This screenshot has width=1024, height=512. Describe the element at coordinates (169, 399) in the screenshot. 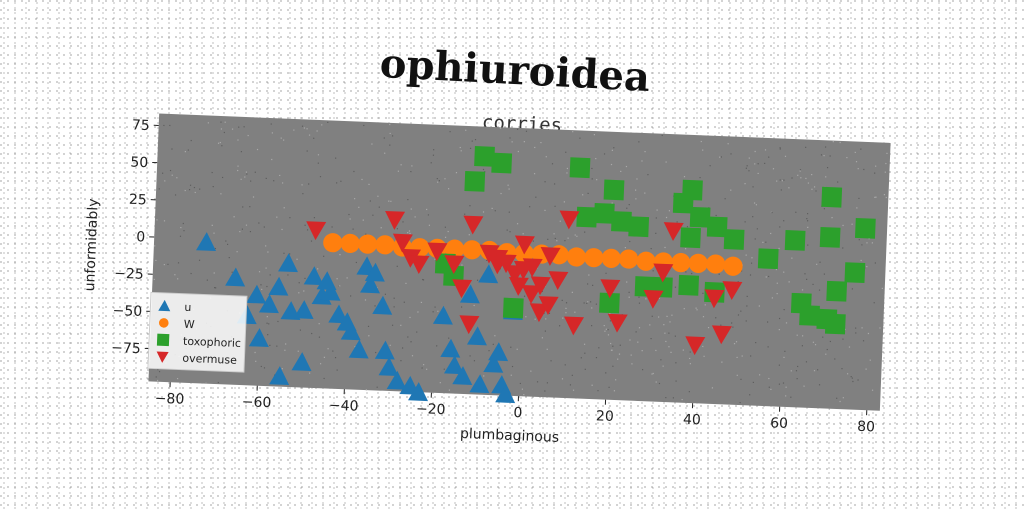

I see `x-tick-label: −80` at that location.